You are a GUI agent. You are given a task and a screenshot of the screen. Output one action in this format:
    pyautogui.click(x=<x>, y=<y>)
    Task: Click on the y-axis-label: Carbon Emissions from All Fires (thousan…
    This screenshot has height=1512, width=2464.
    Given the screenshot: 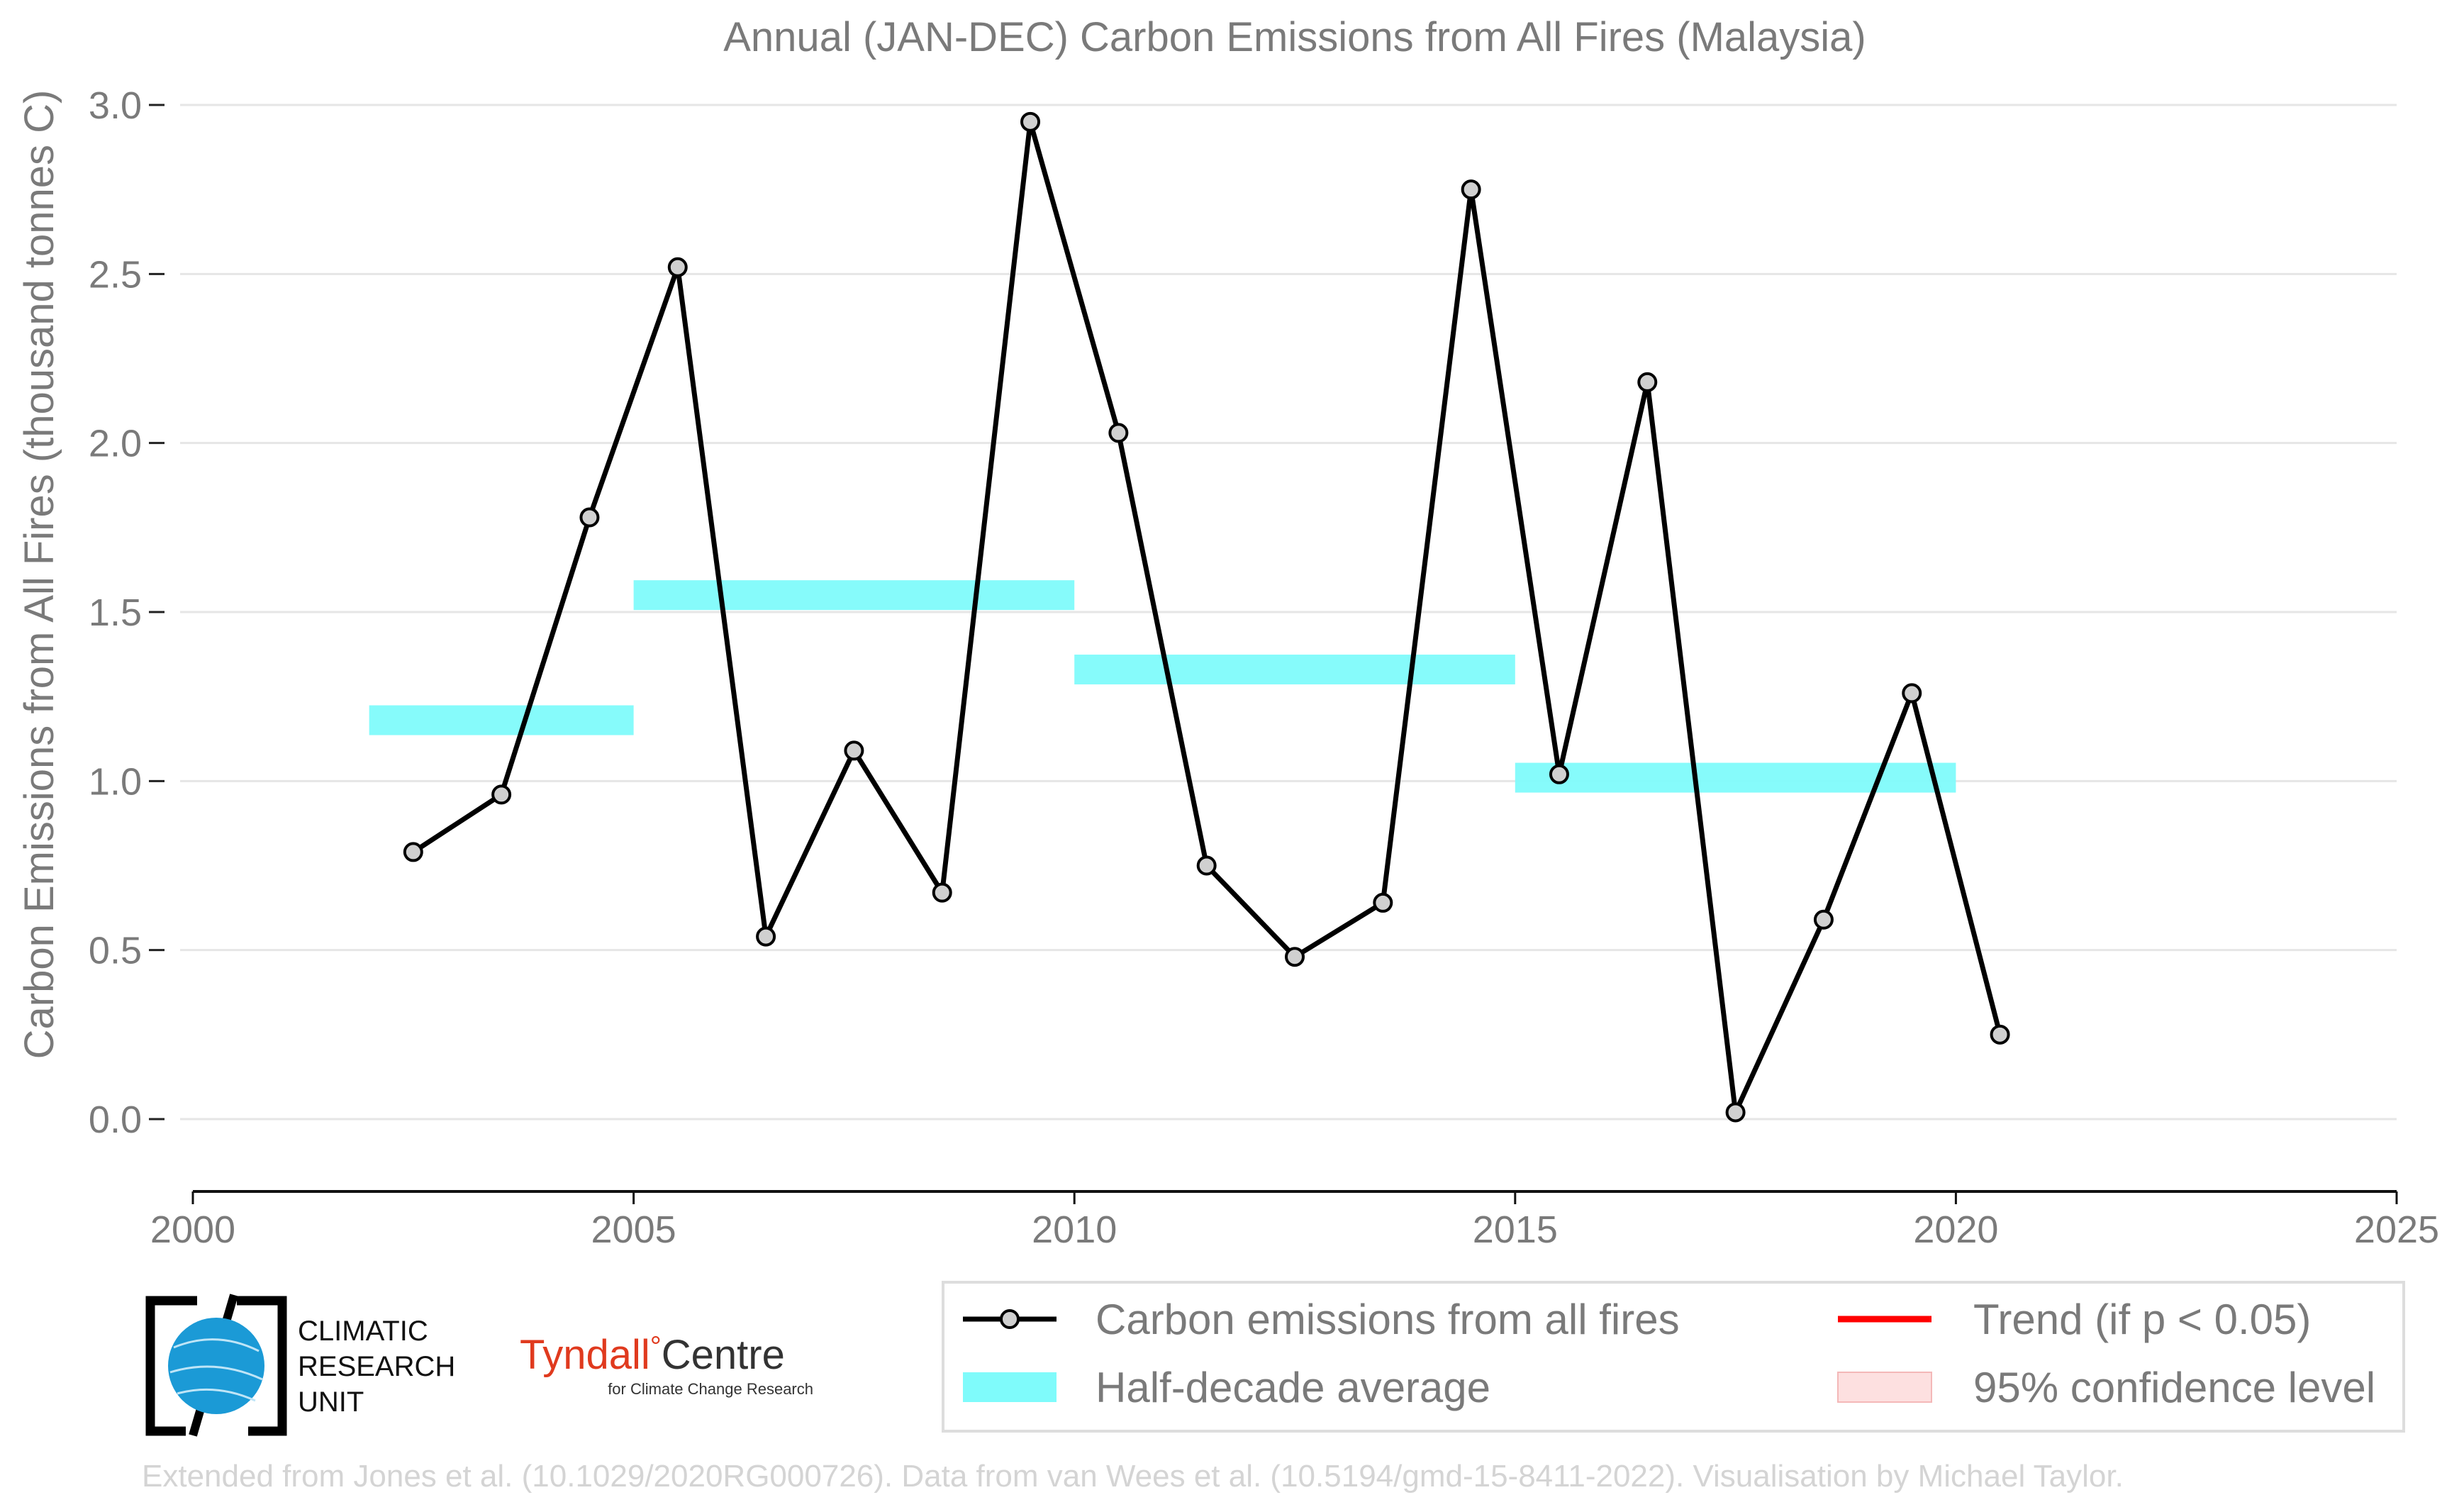 What is the action you would take?
    pyautogui.click(x=39, y=575)
    